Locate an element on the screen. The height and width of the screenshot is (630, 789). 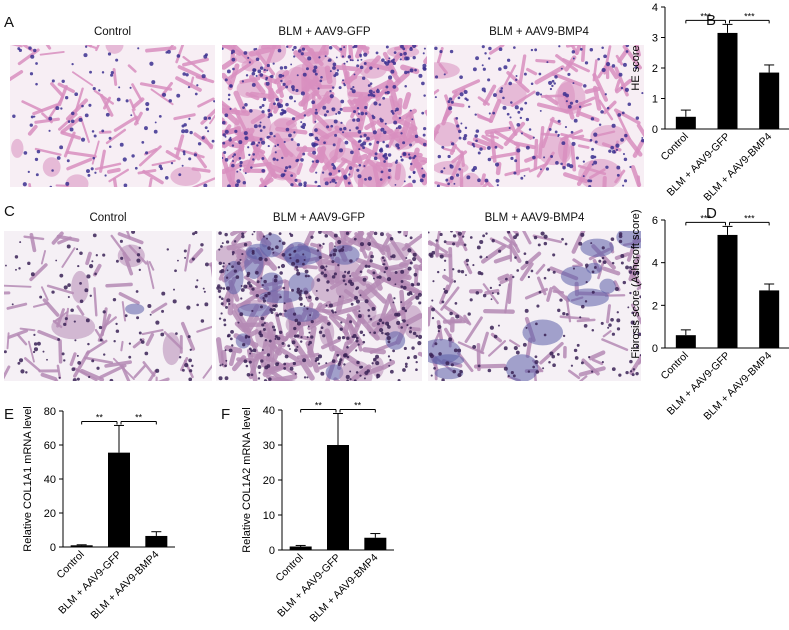
y-tick-label: 3 is located at coordinates (655, 39).